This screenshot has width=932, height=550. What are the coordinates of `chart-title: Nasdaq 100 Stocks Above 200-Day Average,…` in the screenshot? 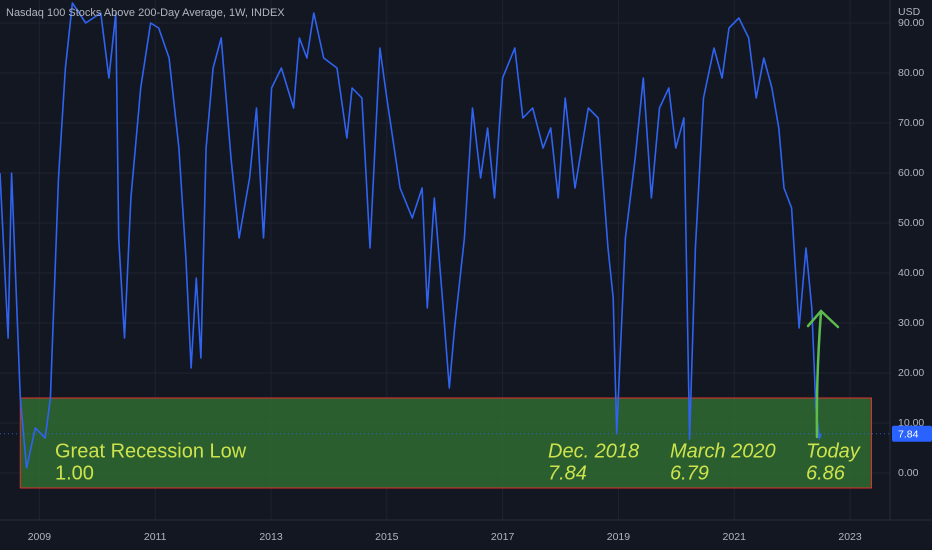 It's located at (145, 13).